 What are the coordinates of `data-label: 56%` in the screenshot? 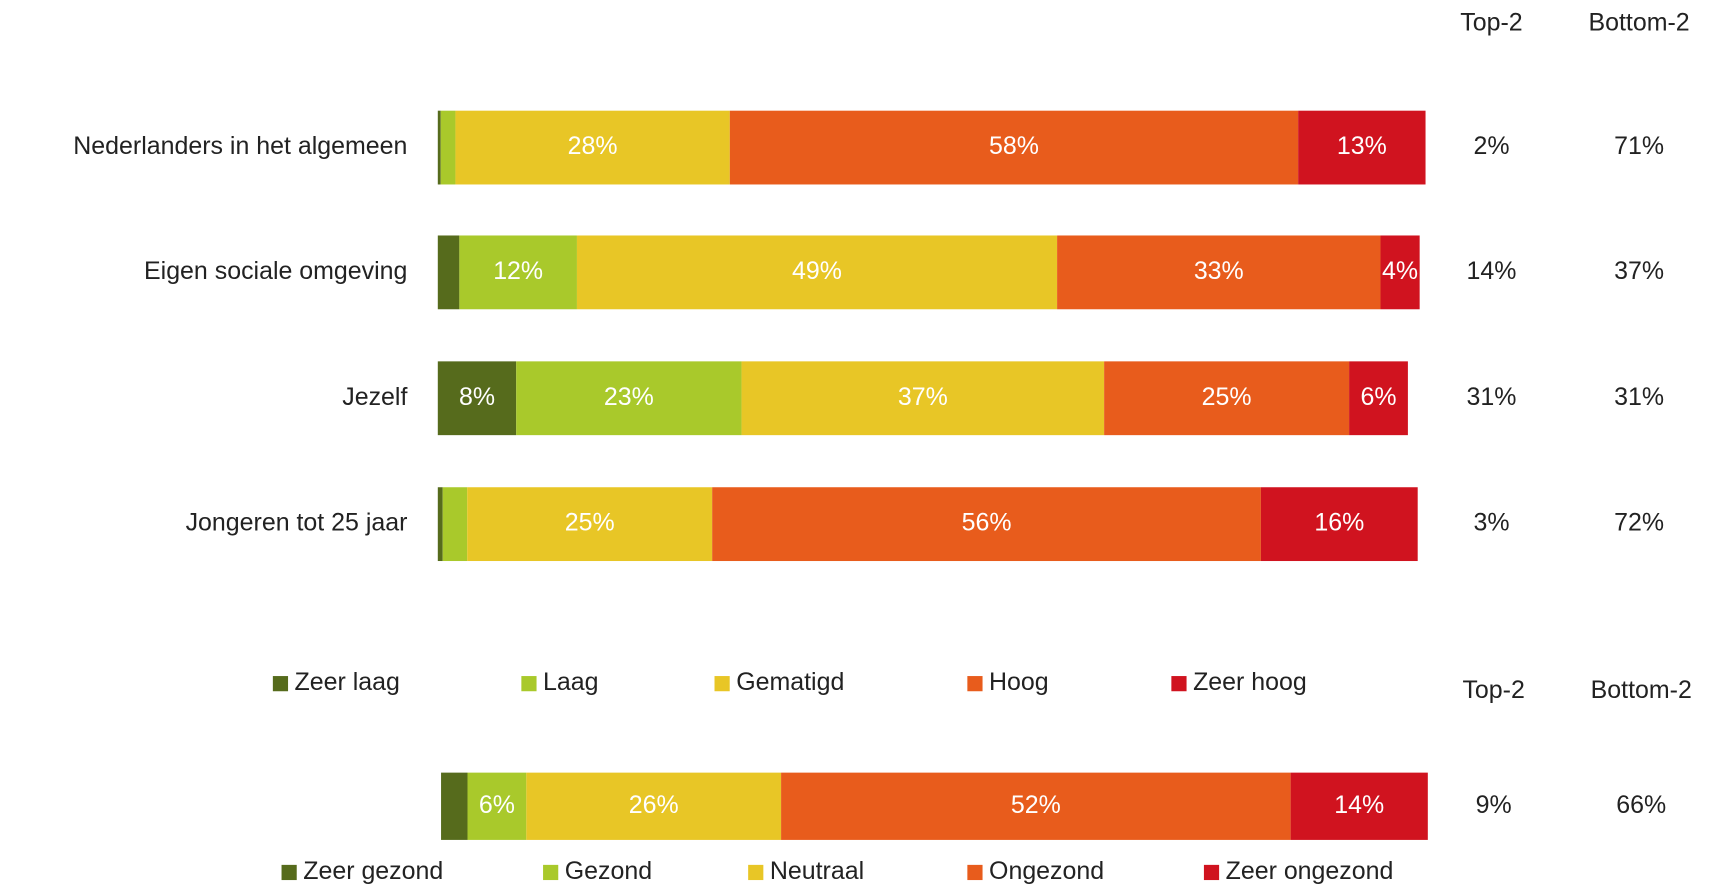 It's located at (987, 523).